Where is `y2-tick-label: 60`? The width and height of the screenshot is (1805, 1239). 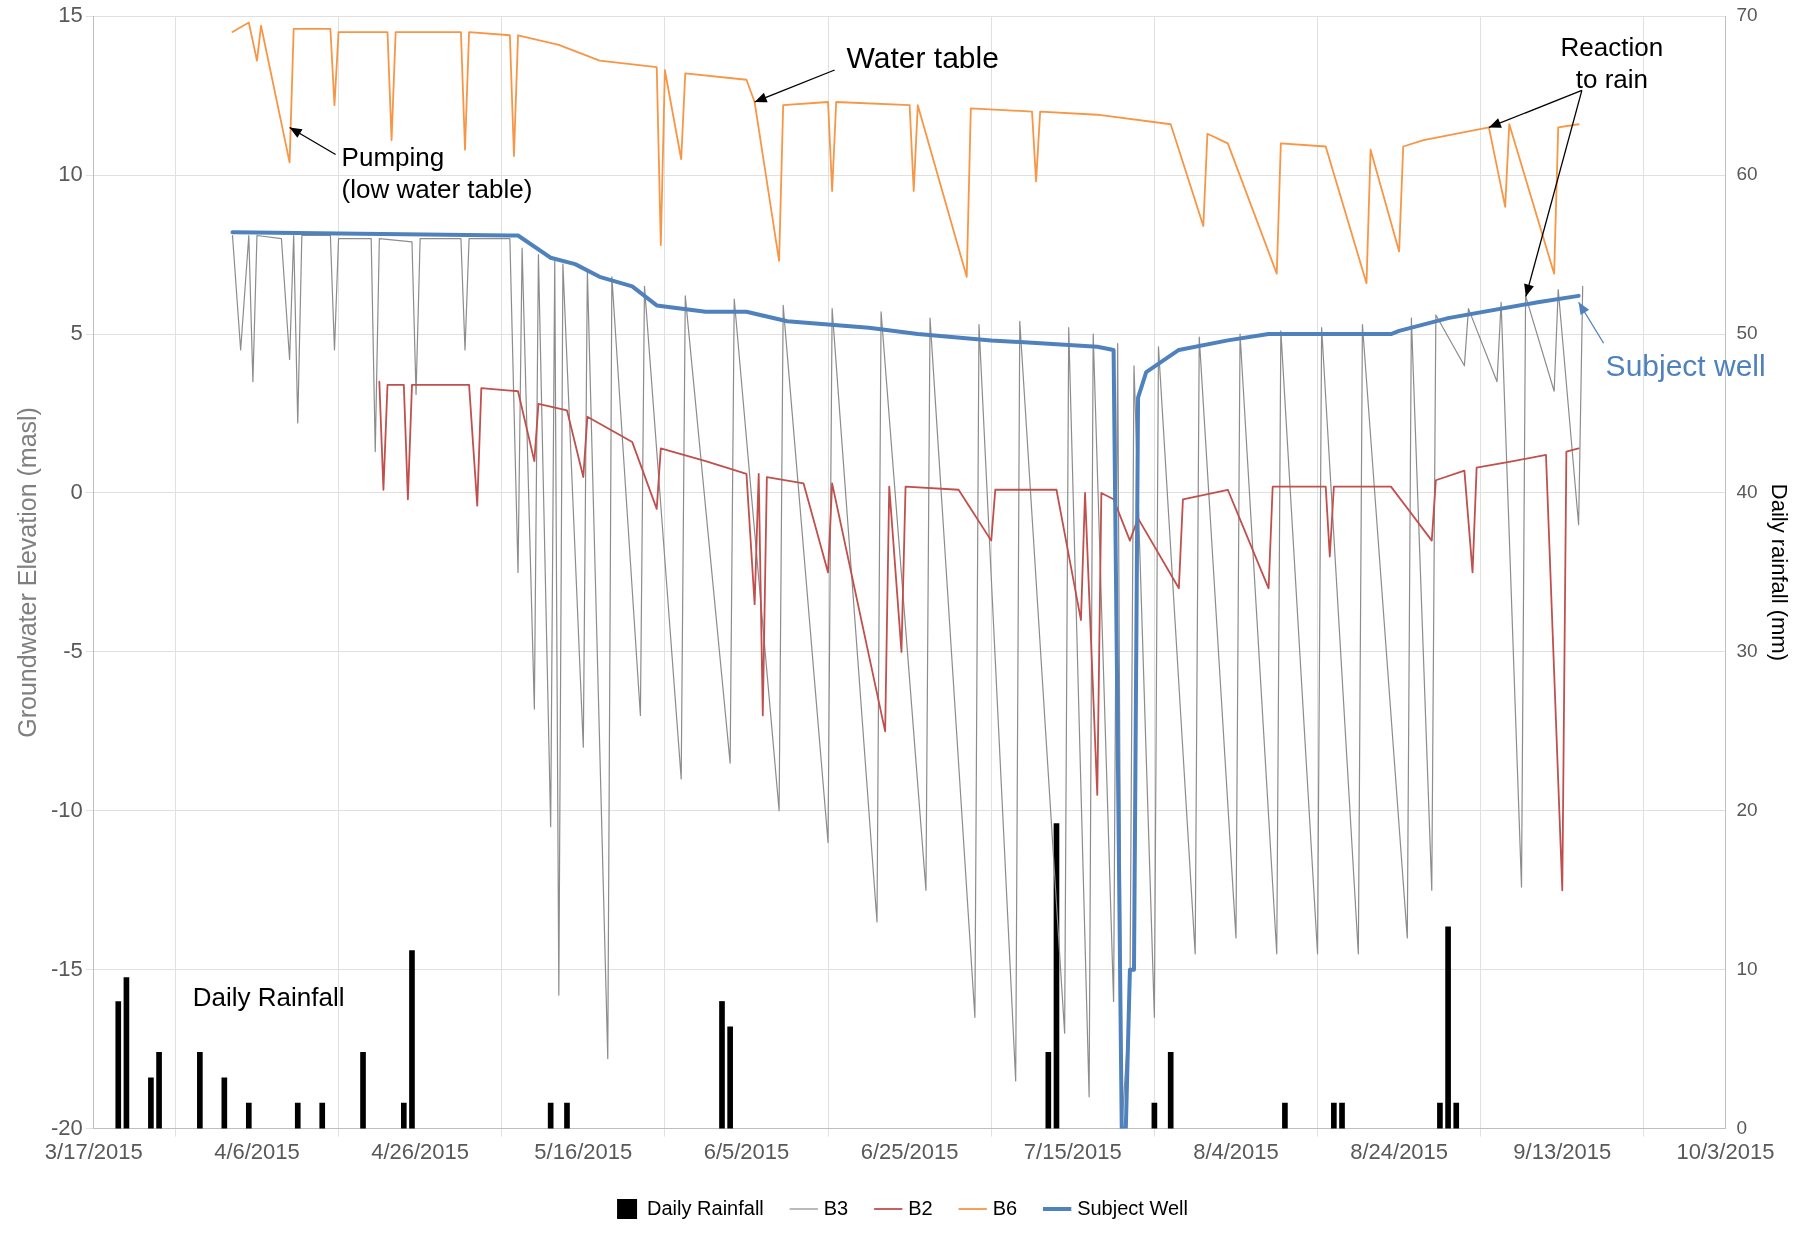 y2-tick-label: 60 is located at coordinates (1747, 174).